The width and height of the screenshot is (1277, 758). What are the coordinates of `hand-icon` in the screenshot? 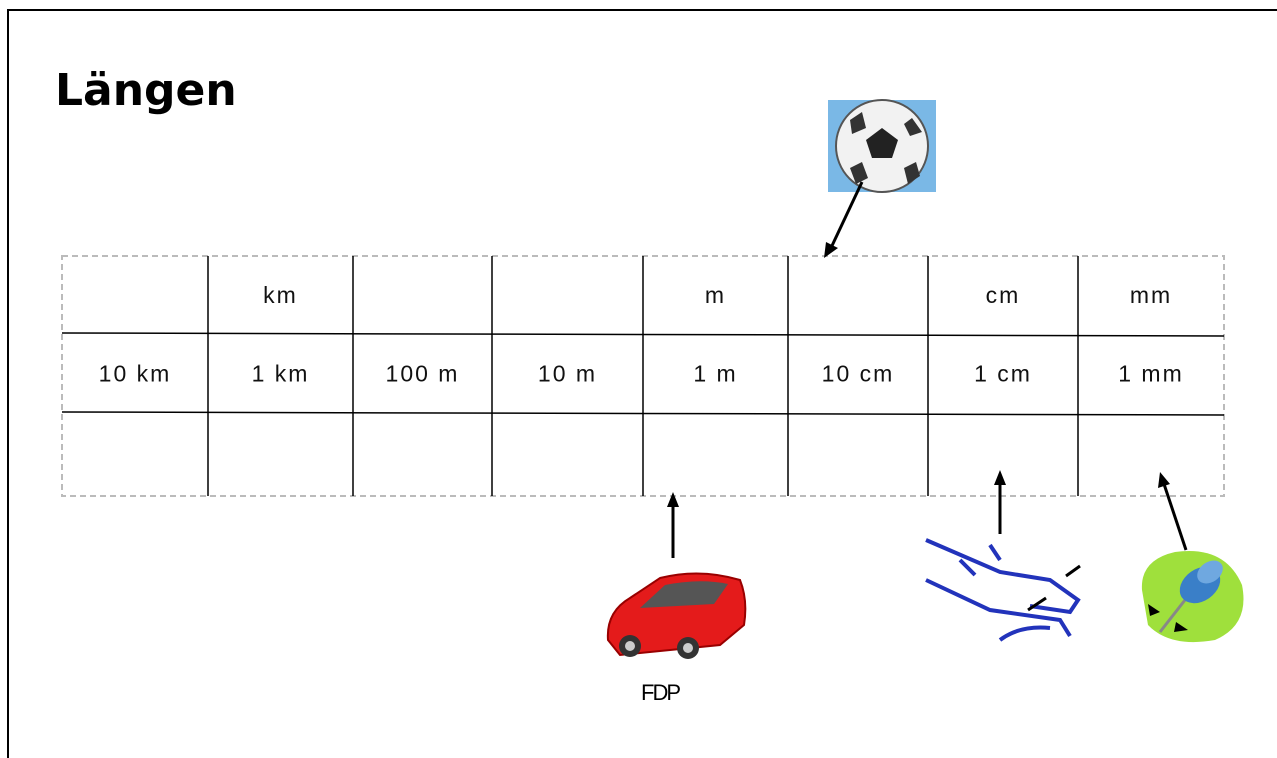 It's located at (1003, 590).